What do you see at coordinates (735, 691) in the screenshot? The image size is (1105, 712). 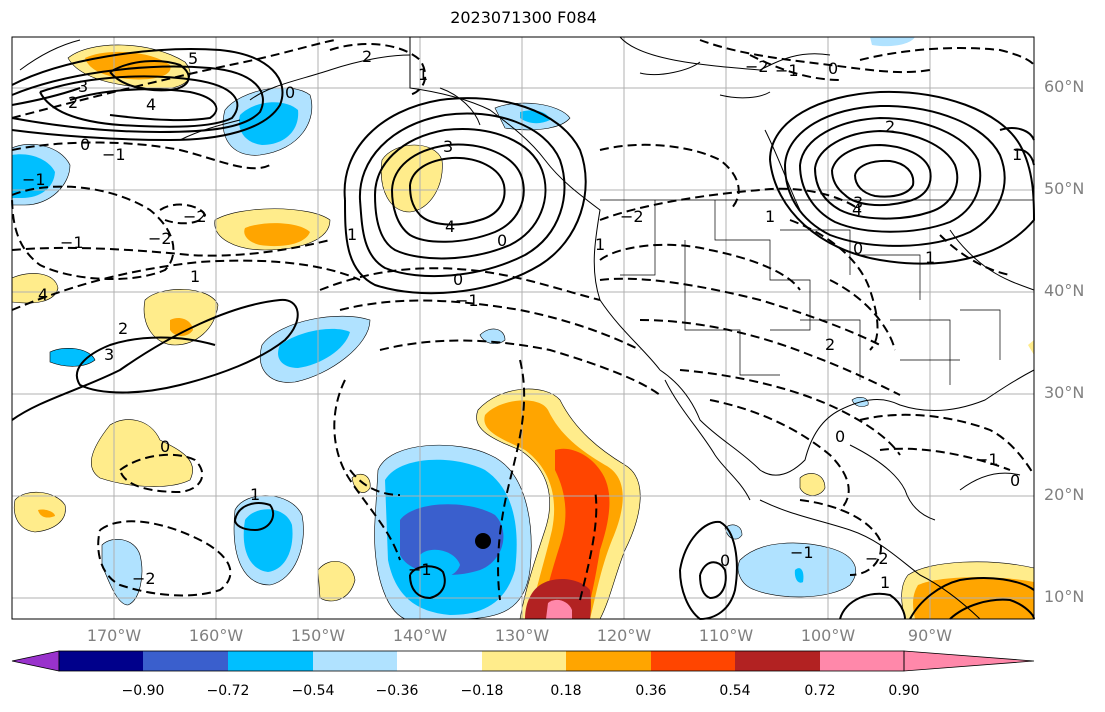 I see `colorbar-label: 0.54` at bounding box center [735, 691].